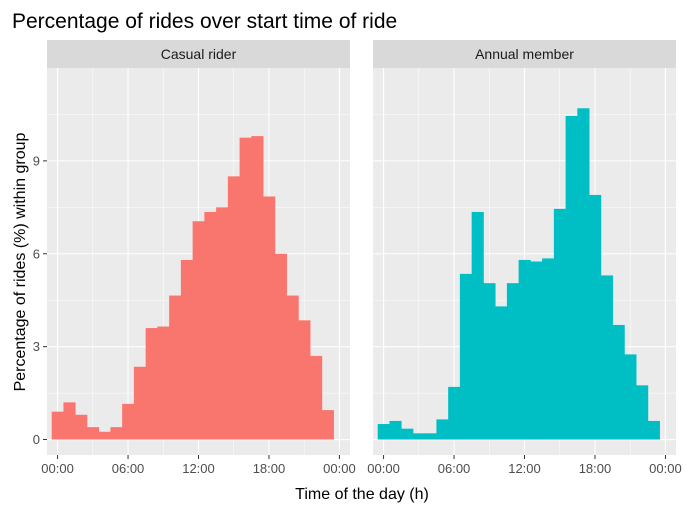 The width and height of the screenshot is (686, 511). I want to click on y-axis-title: Percentage of rides (%) within group, so click(20, 262).